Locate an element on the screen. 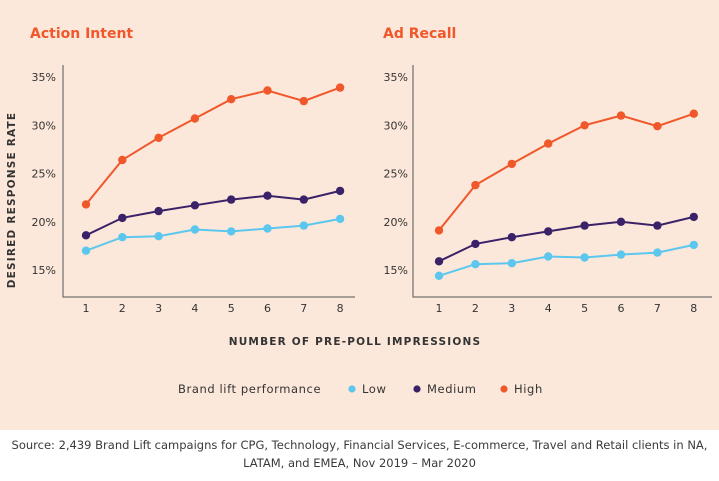 The width and height of the screenshot is (719, 481). legend-title: Brand lift performance is located at coordinates (249, 389).